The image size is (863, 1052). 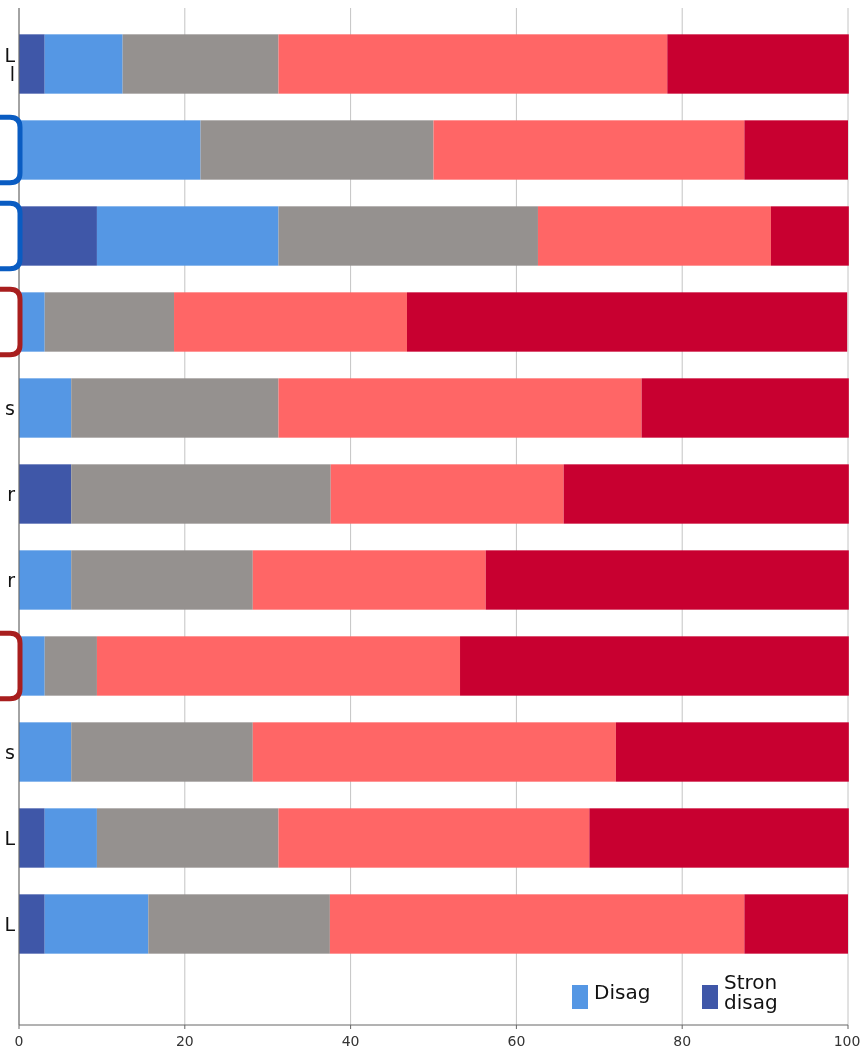 What do you see at coordinates (350, 1041) in the screenshot?
I see `x-tick-label: 40` at bounding box center [350, 1041].